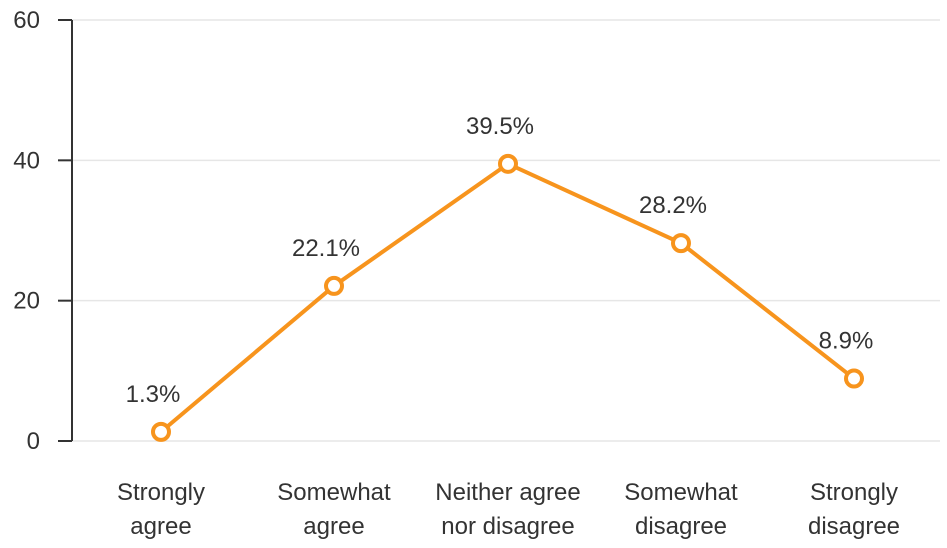  Describe the element at coordinates (26, 160) in the screenshot. I see `y-tick-label: 40` at that location.